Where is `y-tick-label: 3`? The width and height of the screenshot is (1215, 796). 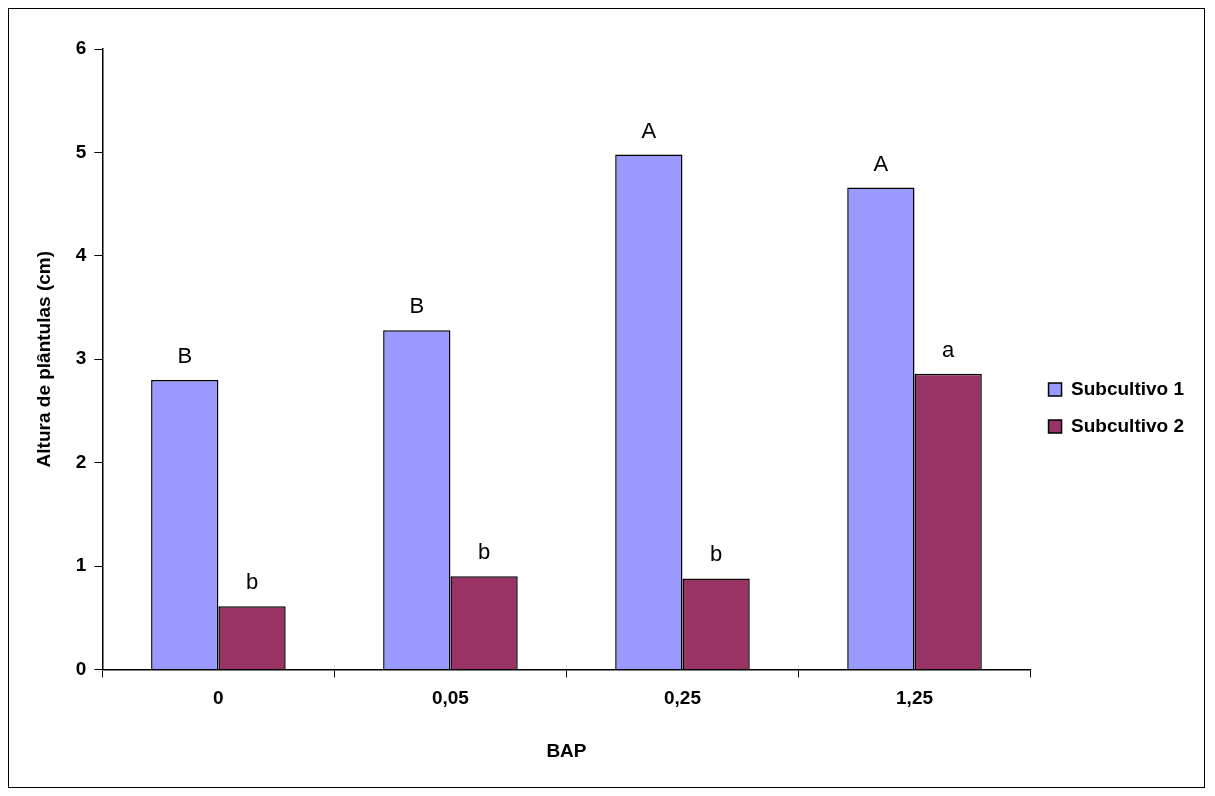
y-tick-label: 3 is located at coordinates (81, 358).